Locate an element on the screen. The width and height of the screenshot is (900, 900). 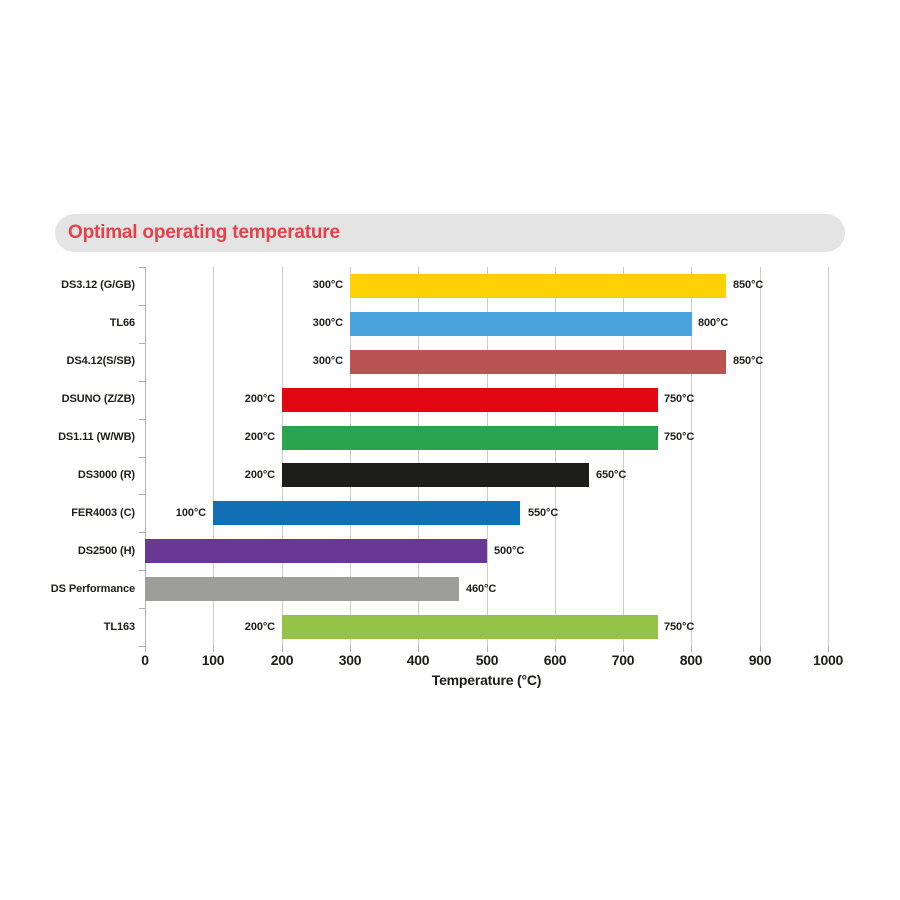
bar-DS3000 (R) is located at coordinates (435, 475).